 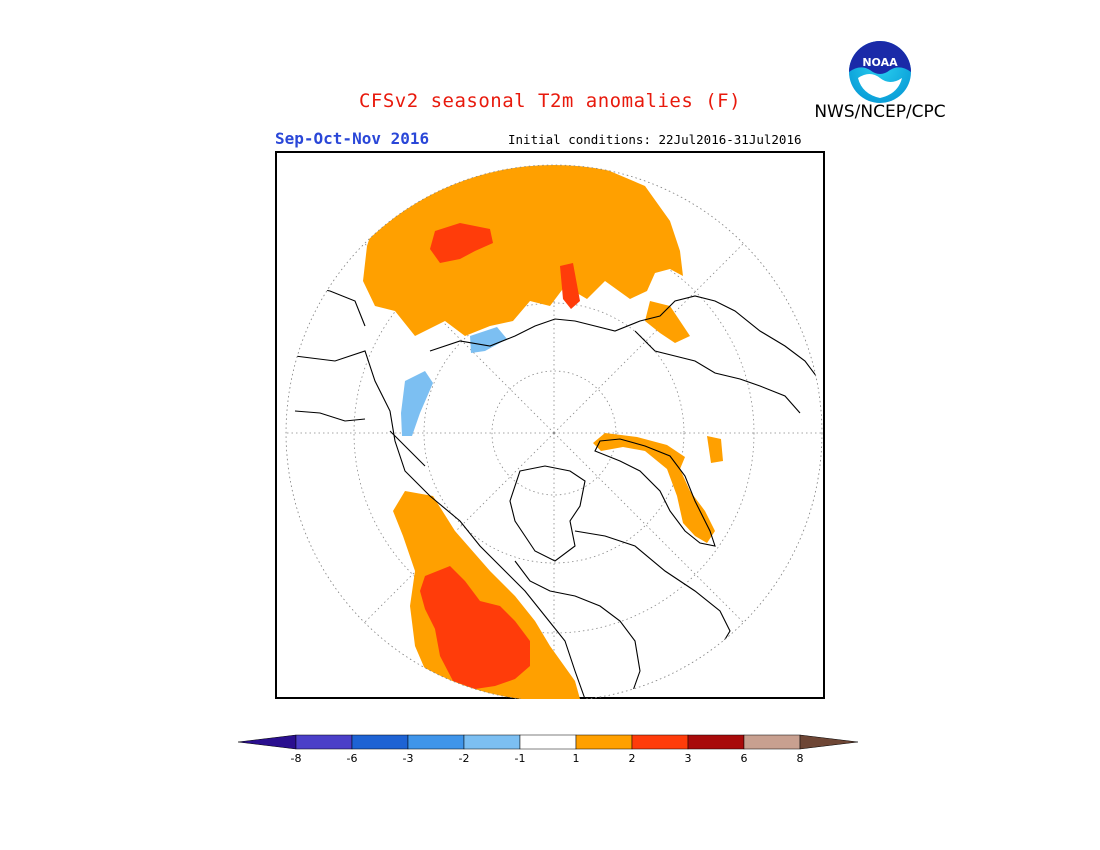 I want to click on noaa-logo-icon: NOAA, so click(x=880, y=72).